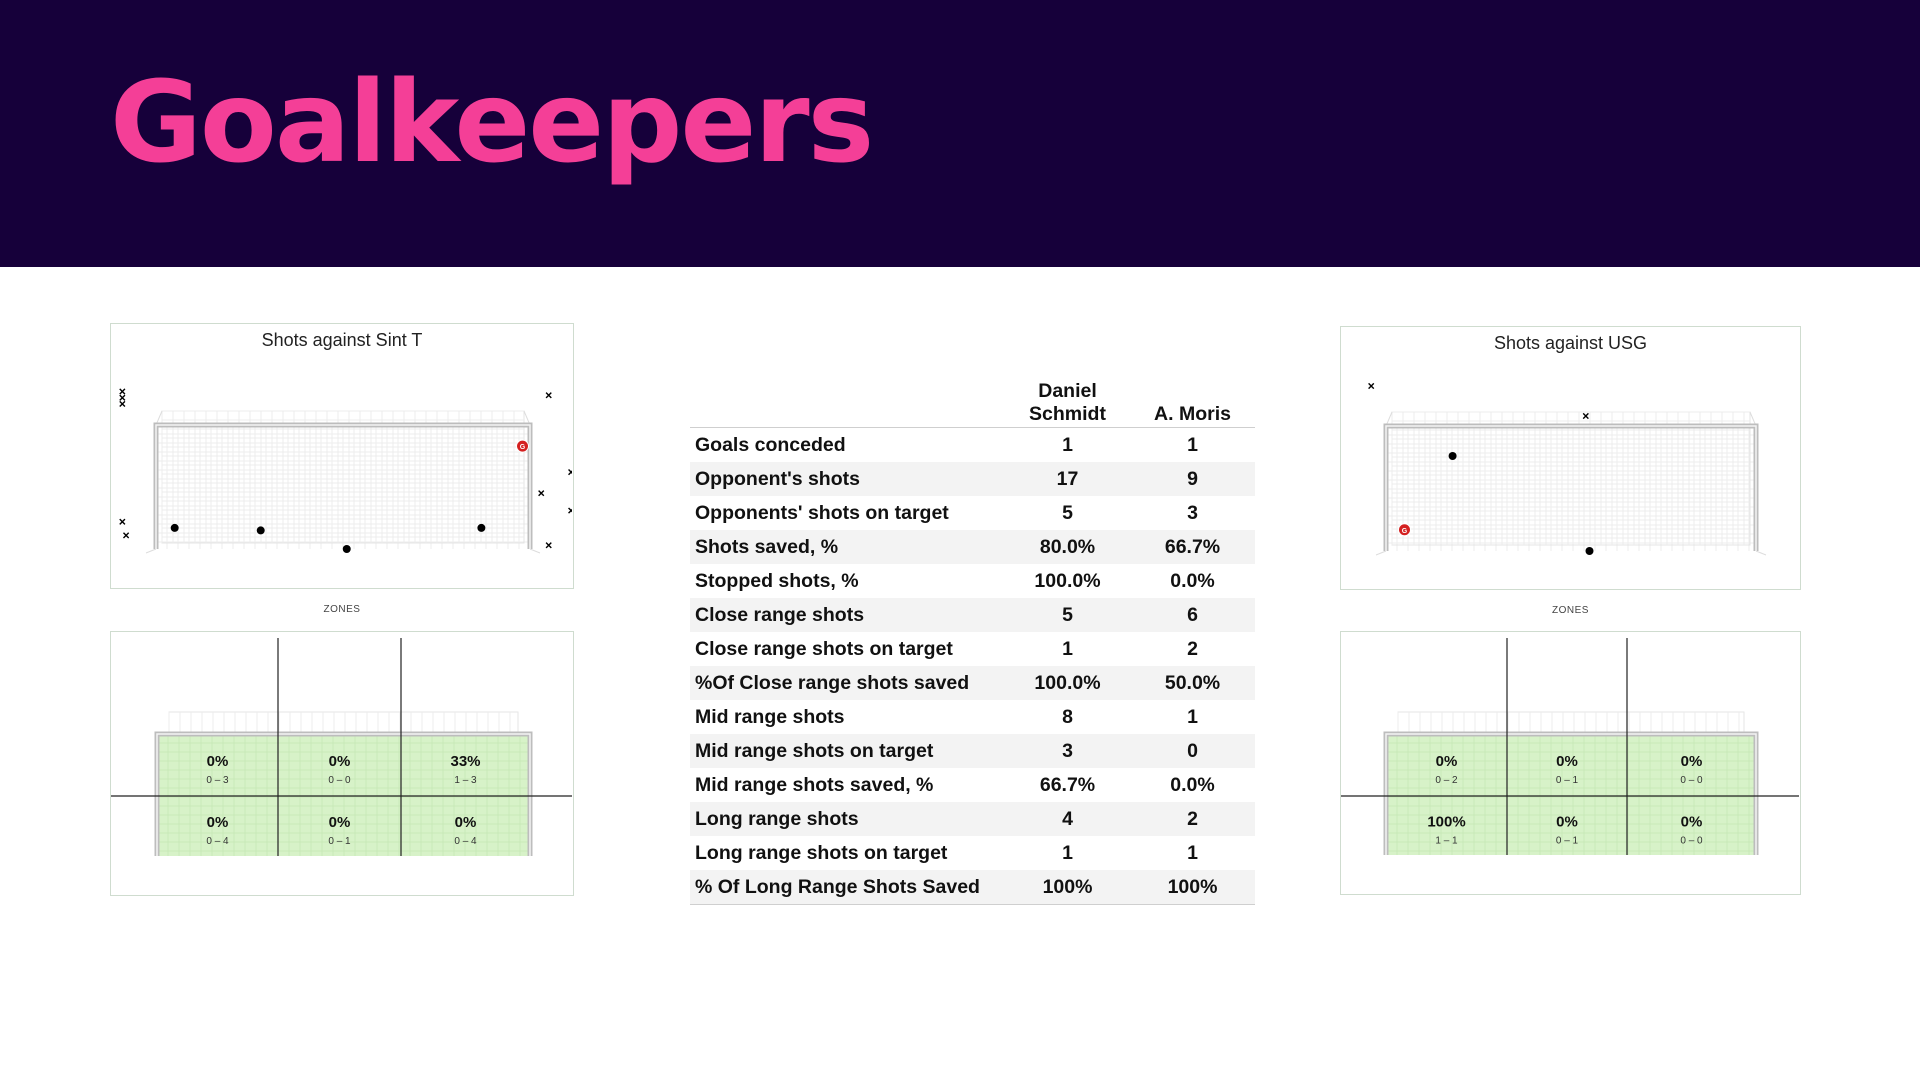 The image size is (1920, 1080). Describe the element at coordinates (847, 479) in the screenshot. I see `stat-label: Opponent's shots` at that location.